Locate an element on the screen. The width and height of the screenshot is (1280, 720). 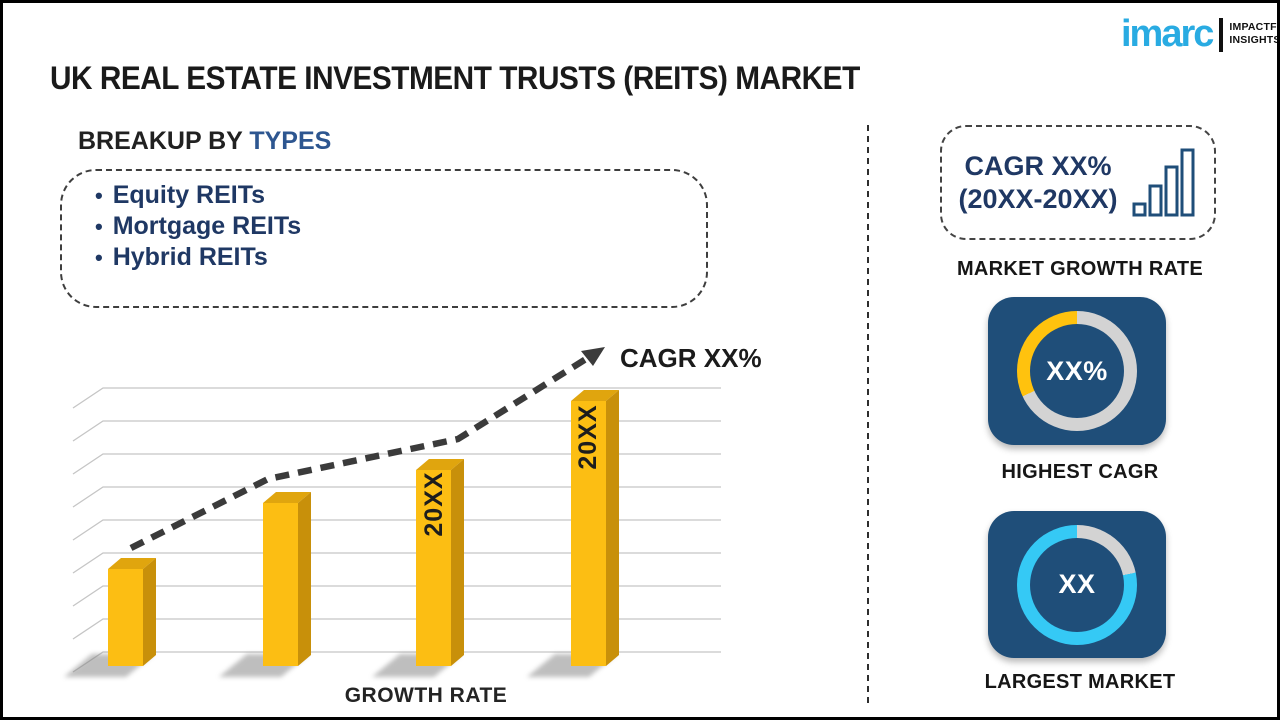
list-item-label: Equity REITs is located at coordinates (189, 195).